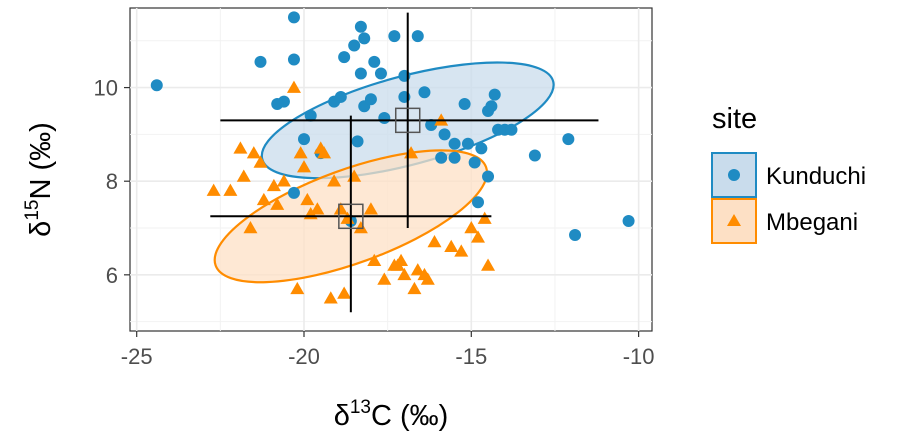  I want to click on x-tick-label: -25, so click(137, 356).